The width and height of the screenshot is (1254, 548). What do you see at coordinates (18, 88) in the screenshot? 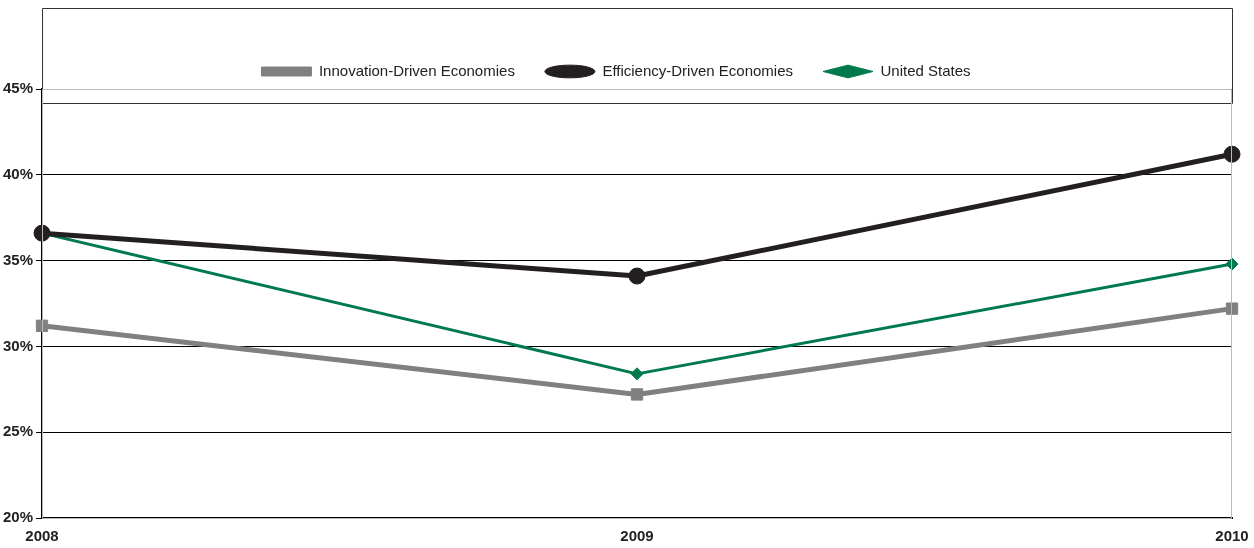
I see `y-tick-label: 45%` at bounding box center [18, 88].